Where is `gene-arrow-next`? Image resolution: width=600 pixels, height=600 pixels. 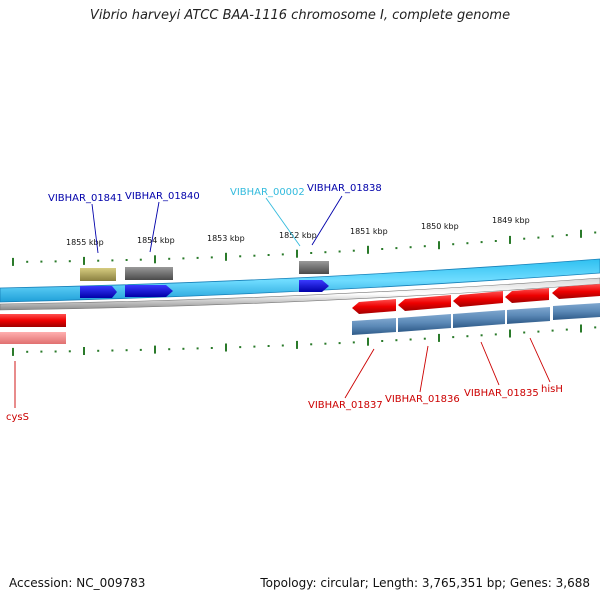 gene-arrow-next is located at coordinates (576, 291).